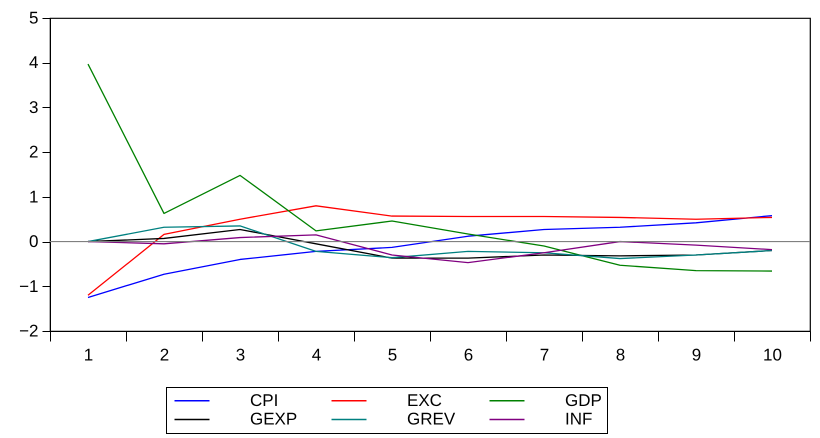 This screenshot has width=820, height=438. What do you see at coordinates (33, 107) in the screenshot?
I see `y-tick-label: 3` at bounding box center [33, 107].